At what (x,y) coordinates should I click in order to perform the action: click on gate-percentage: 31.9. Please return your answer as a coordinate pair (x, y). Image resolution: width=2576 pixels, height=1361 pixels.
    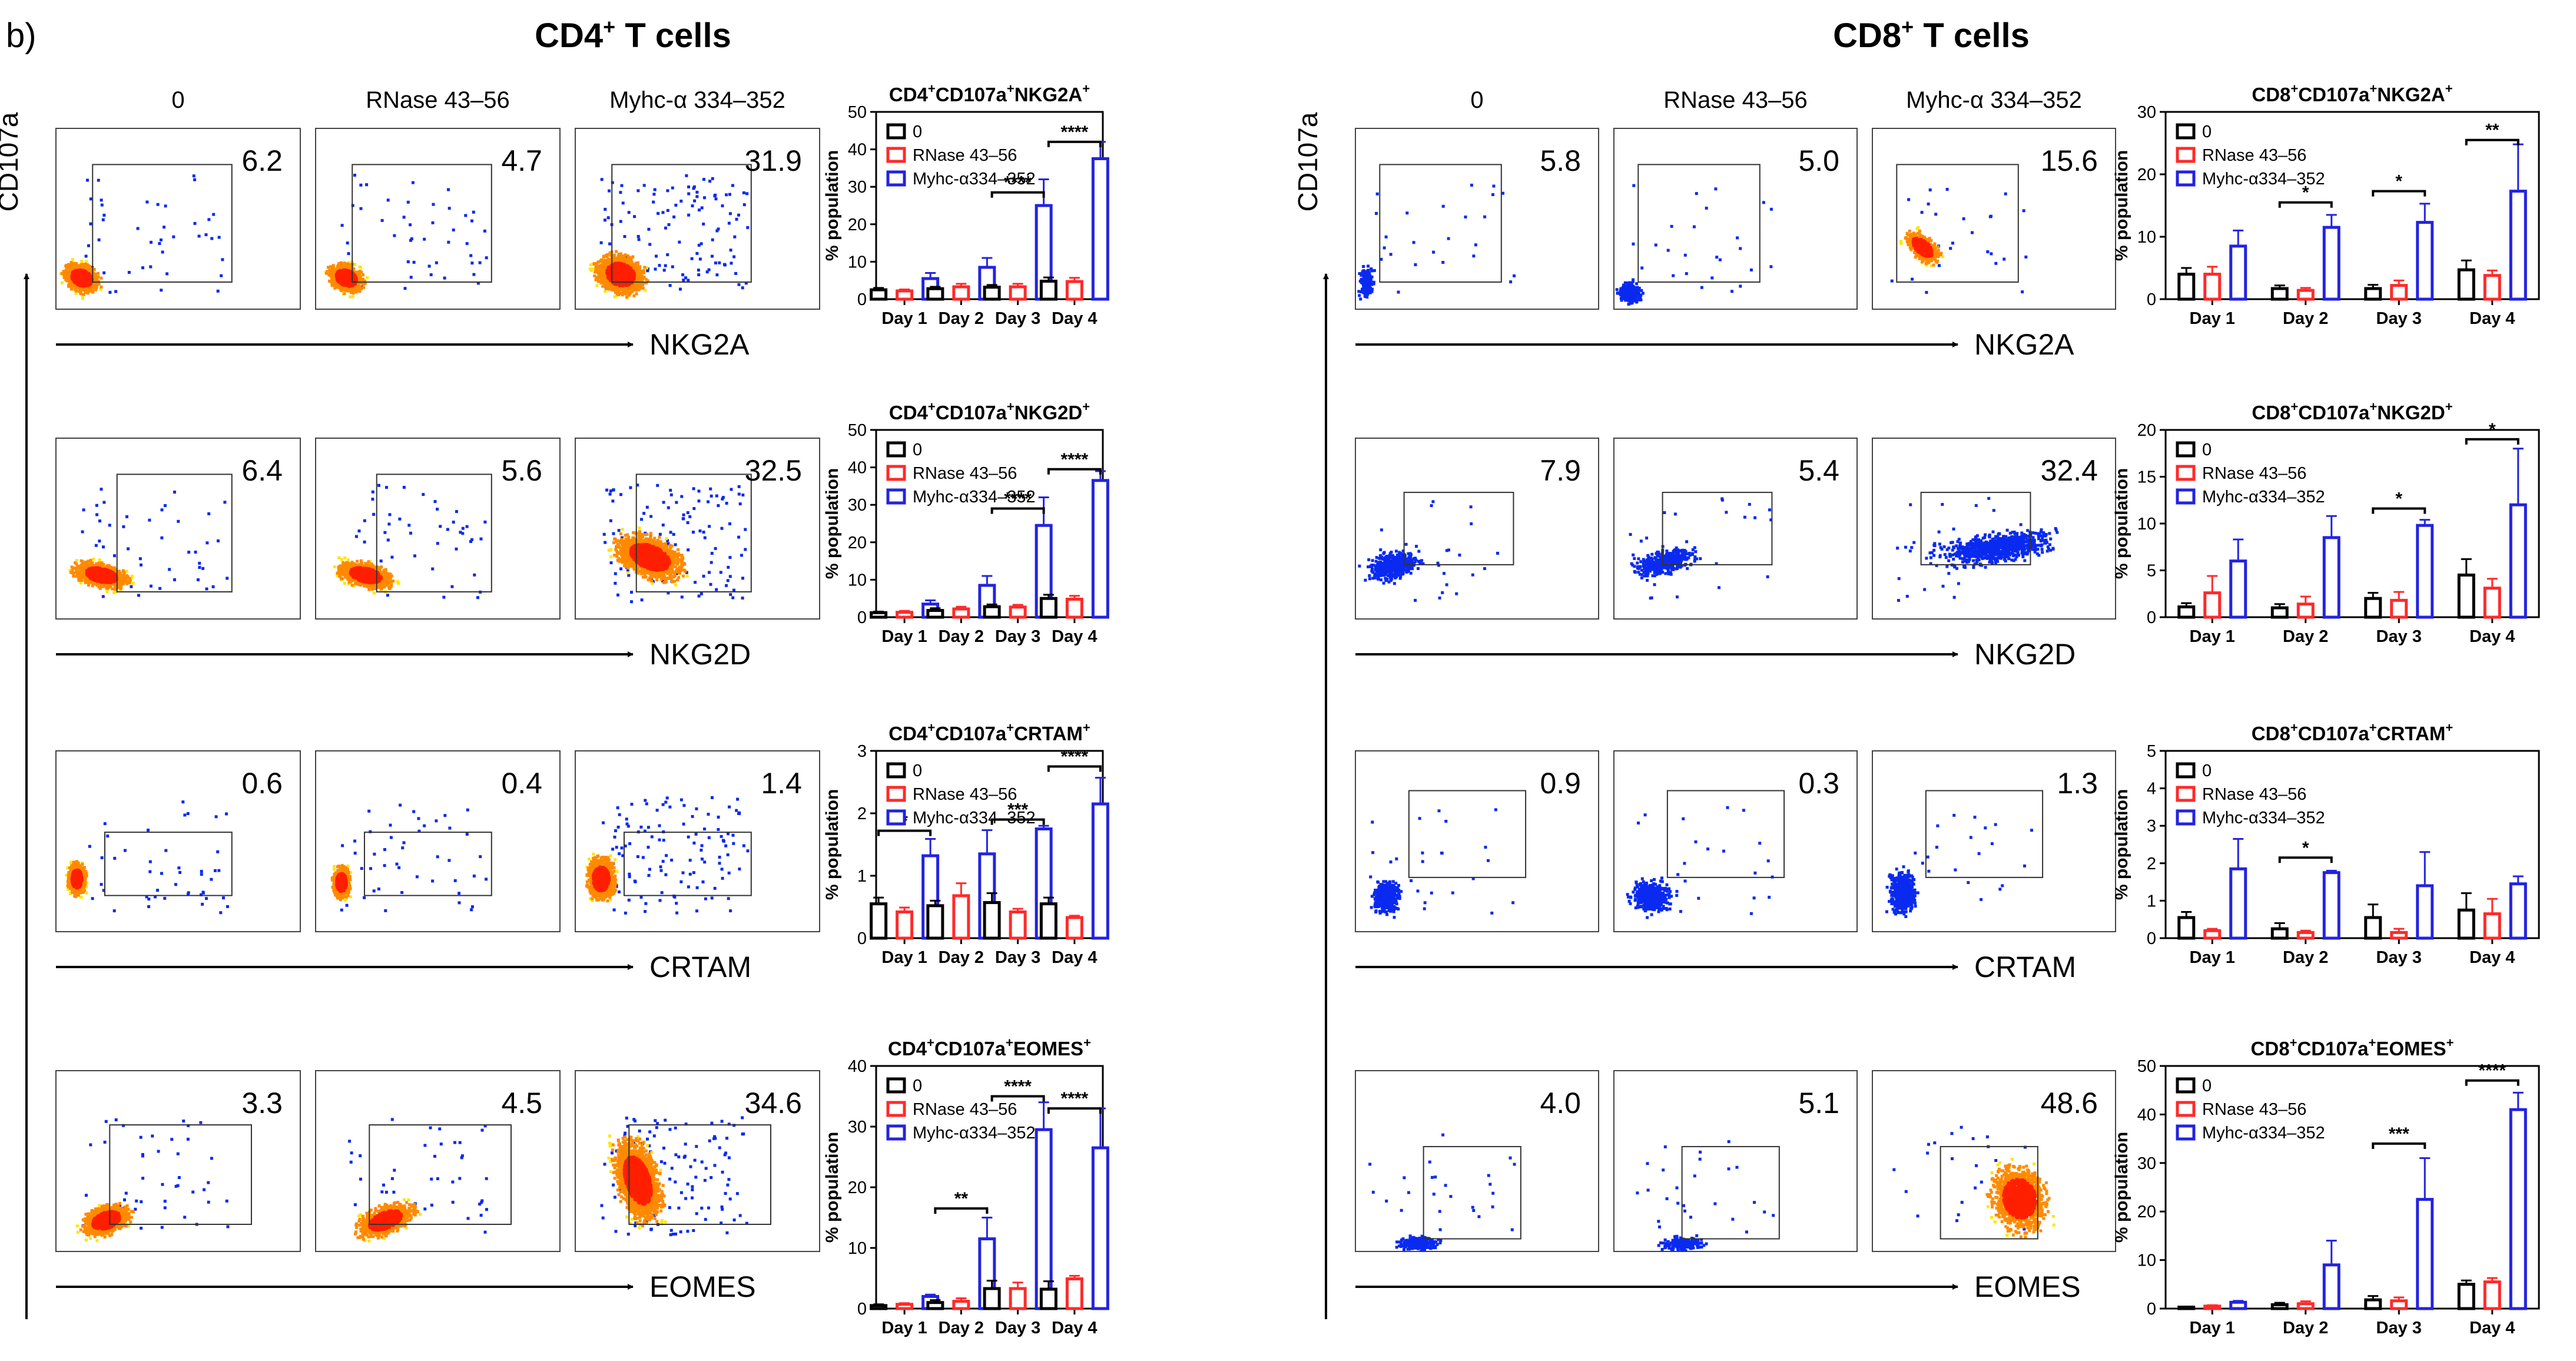
    Looking at the image, I should click on (773, 160).